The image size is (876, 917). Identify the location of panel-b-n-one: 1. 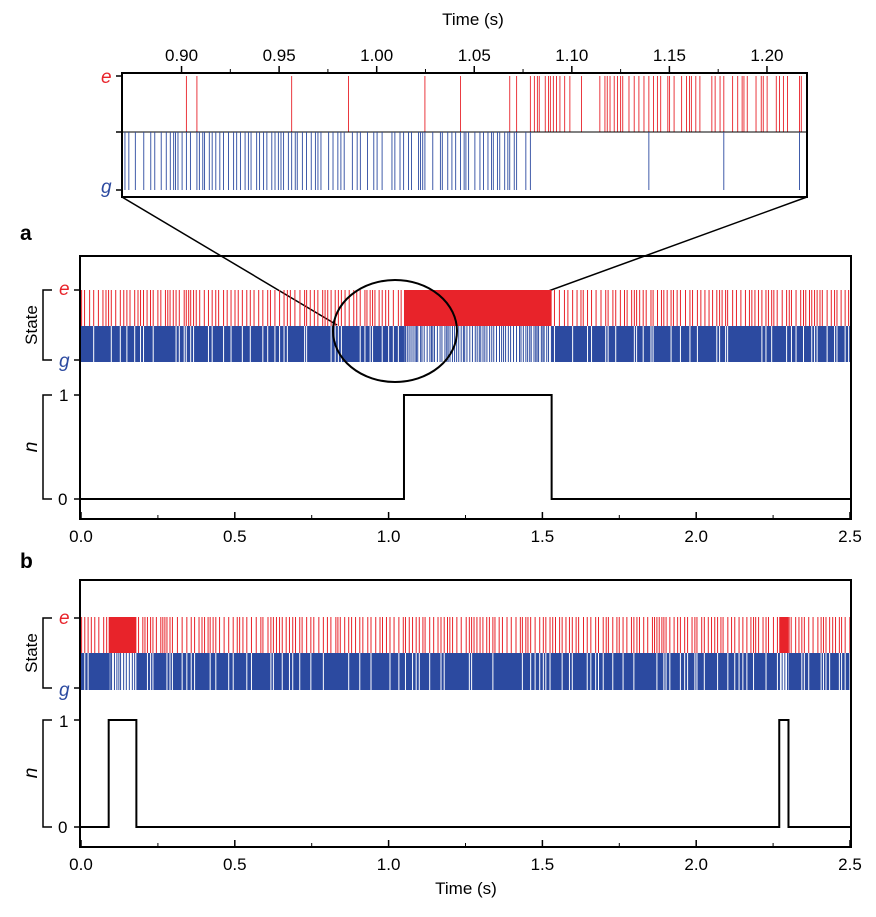
(63, 721).